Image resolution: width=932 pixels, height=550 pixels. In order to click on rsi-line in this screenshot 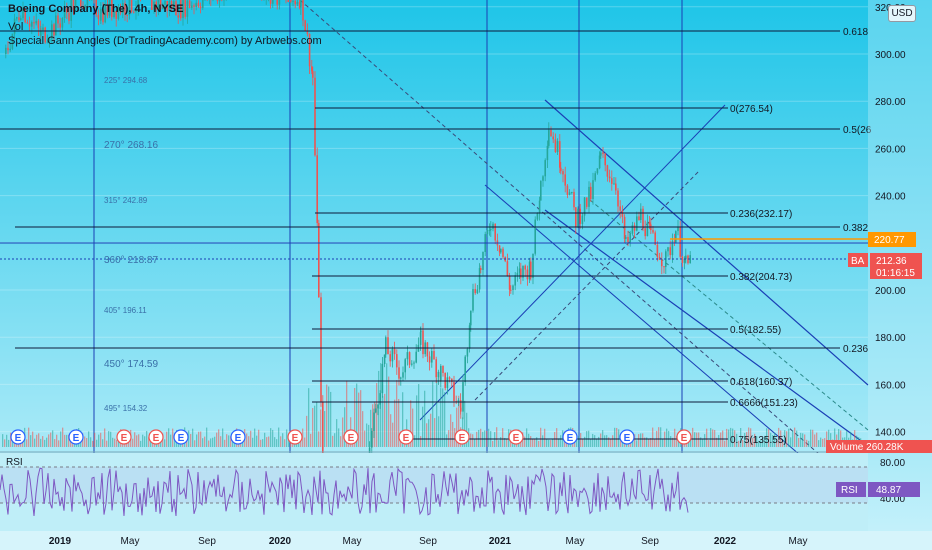, I will do `click(344, 492)`.